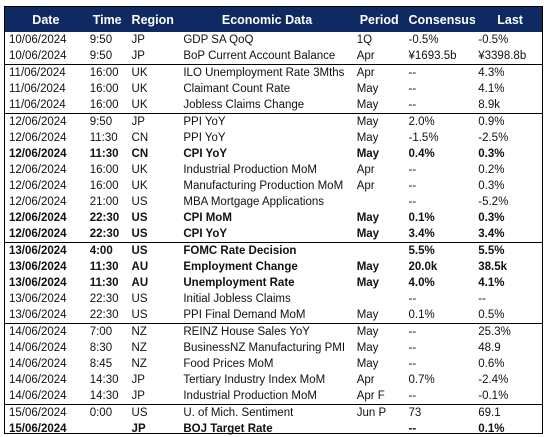  I want to click on cell-last: --, so click(482, 299).